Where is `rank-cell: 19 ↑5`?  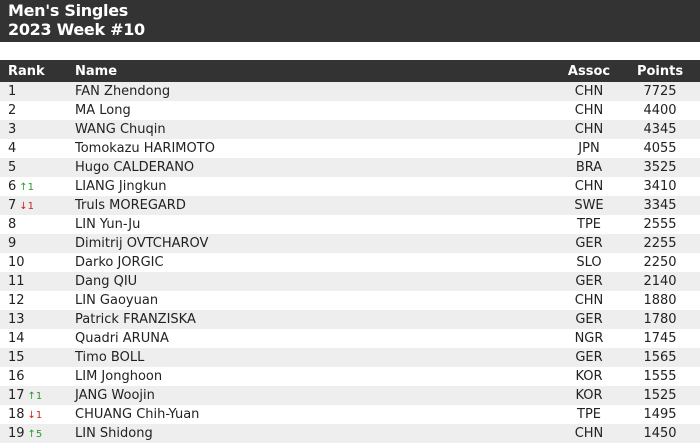
rank-cell: 19 ↑5 is located at coordinates (37, 433).